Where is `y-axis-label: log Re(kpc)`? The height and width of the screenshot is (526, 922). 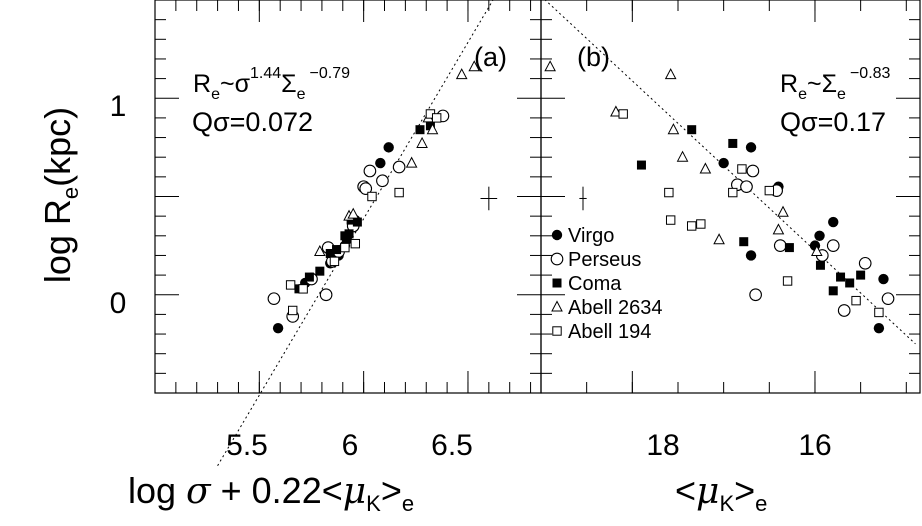 y-axis-label: log Re(kpc) is located at coordinates (60, 195).